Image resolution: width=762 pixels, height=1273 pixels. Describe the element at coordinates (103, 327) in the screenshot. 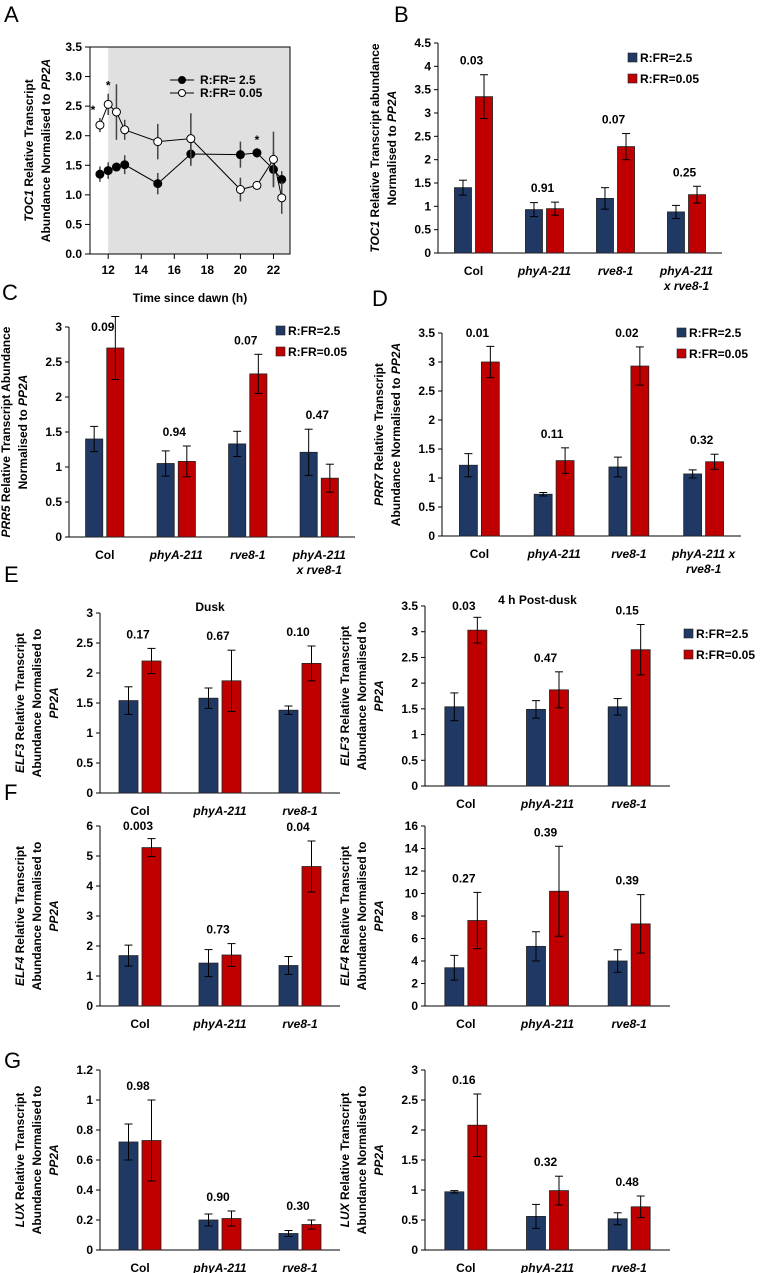

I see `p-value-label: 0.09` at that location.